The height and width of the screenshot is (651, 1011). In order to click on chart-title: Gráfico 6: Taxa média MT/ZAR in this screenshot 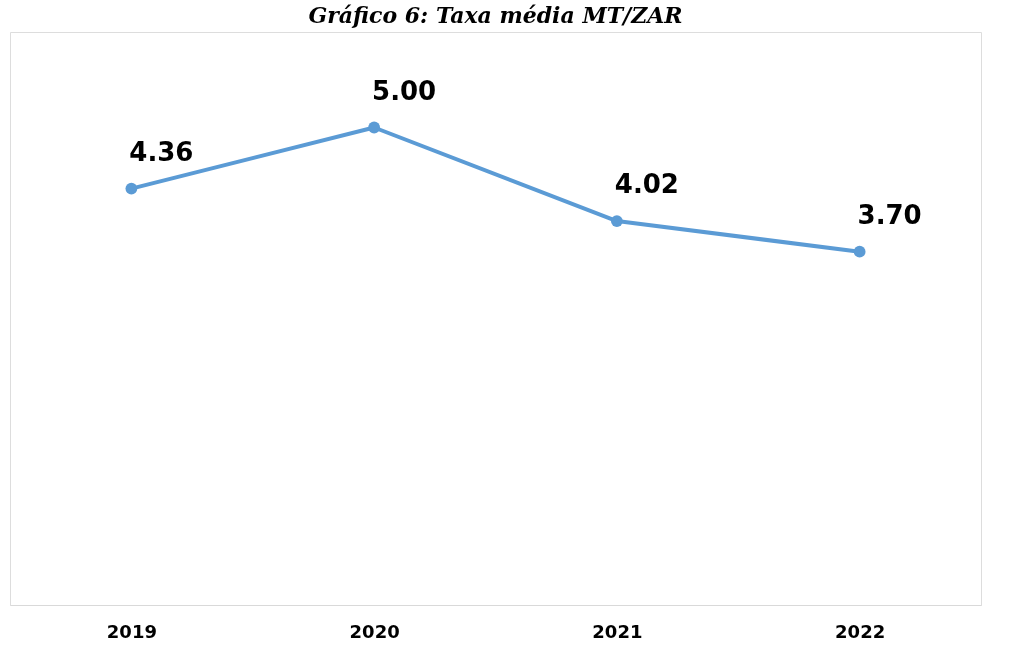, I will do `click(495, 15)`.